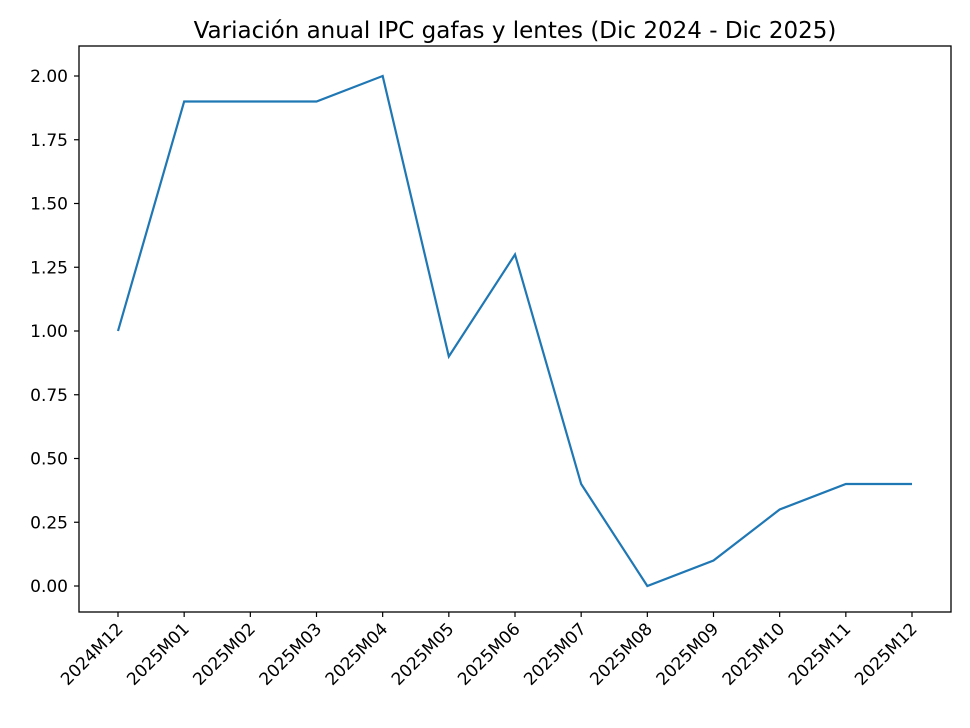 The width and height of the screenshot is (970, 728). Describe the element at coordinates (49, 205) in the screenshot. I see `y-tick-label: 1.50` at that location.